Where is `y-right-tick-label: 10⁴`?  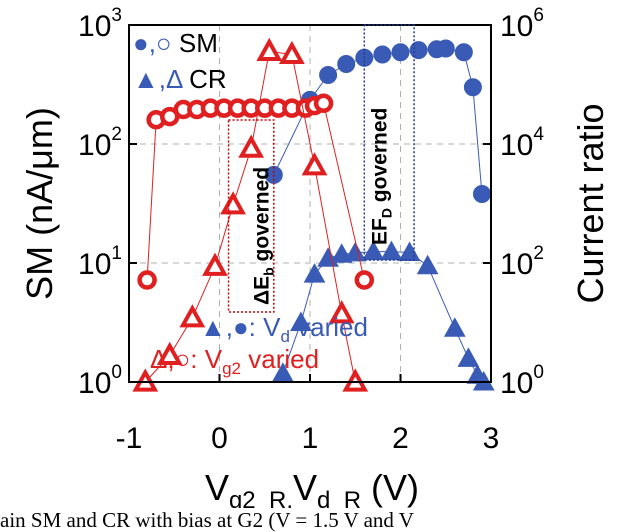 y-right-tick-label: 10⁴ is located at coordinates (522, 143).